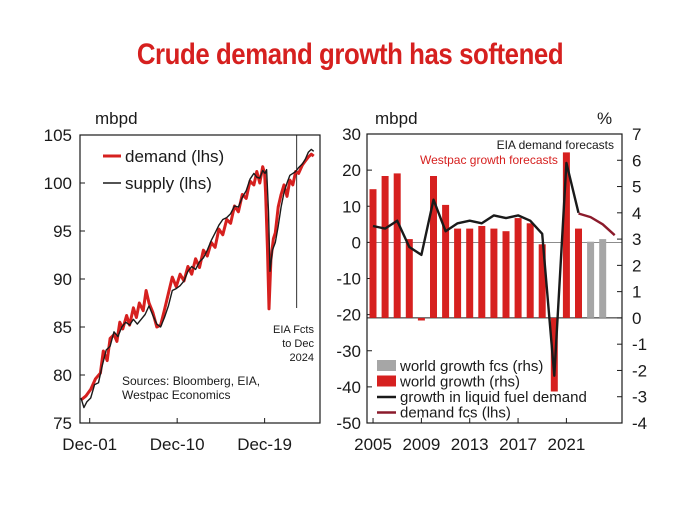 This screenshot has height=525, width=700. Describe the element at coordinates (264, 444) in the screenshot. I see `x-tick-label: Dec-19` at that location.